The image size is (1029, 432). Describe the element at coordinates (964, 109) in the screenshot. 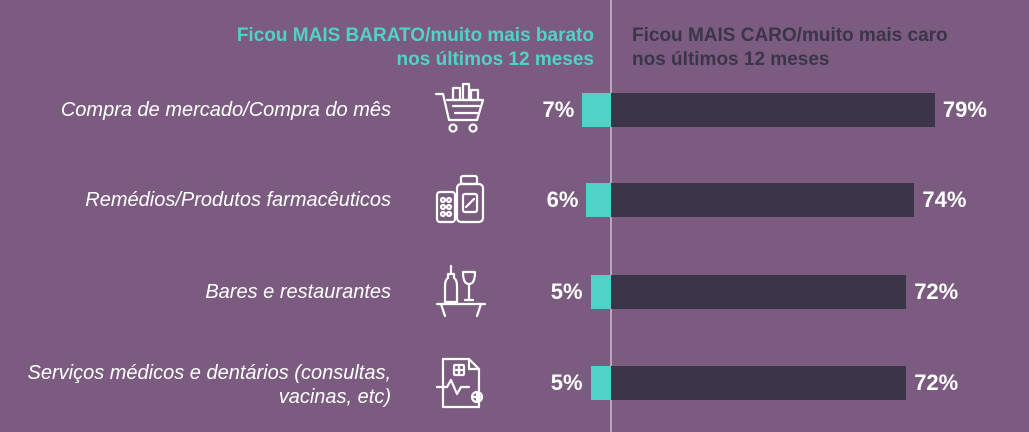

I see `value-label-expensive: 79%` at that location.